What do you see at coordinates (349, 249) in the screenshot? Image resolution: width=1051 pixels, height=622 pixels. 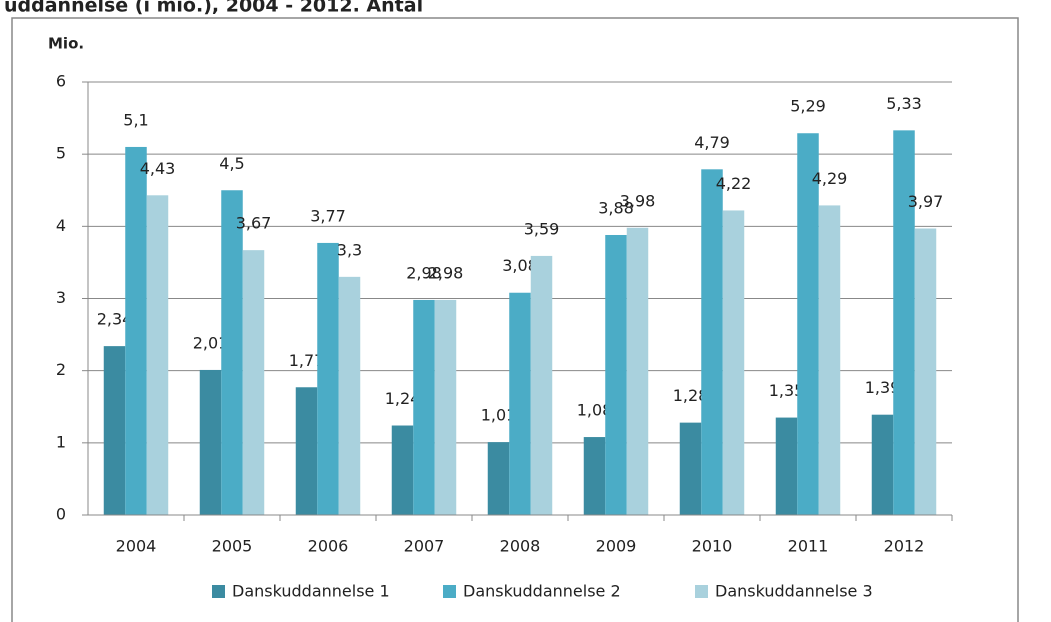 I see `data-label: 3,3` at bounding box center [349, 249].